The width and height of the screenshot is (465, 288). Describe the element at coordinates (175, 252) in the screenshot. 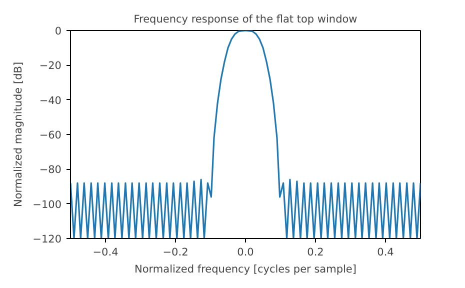

I see `x-tick-label: −0.2` at that location.